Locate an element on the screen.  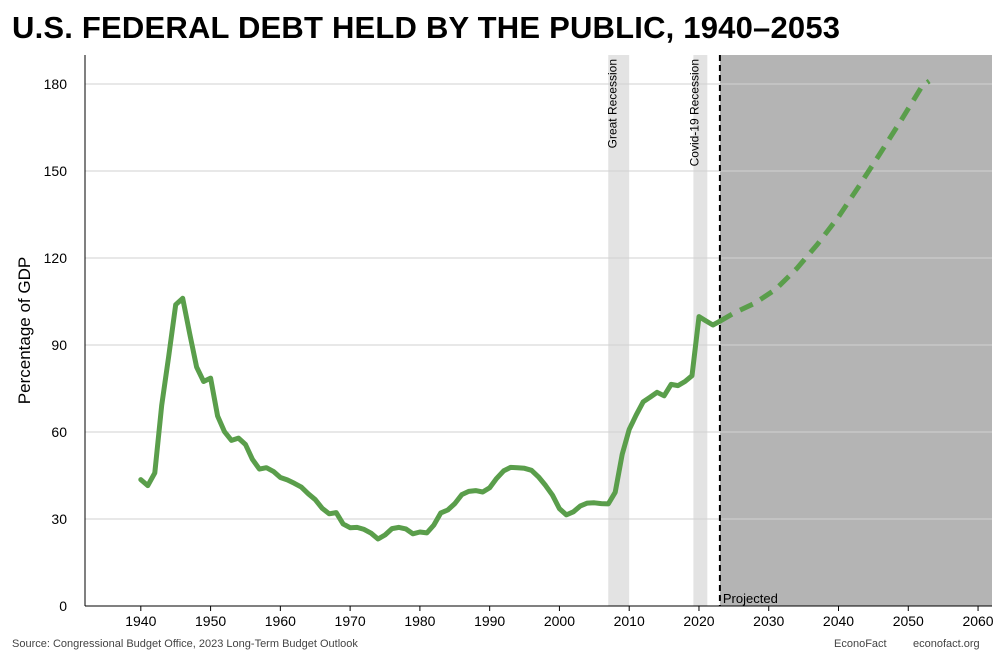
site-label: econofact.org is located at coordinates (946, 644).